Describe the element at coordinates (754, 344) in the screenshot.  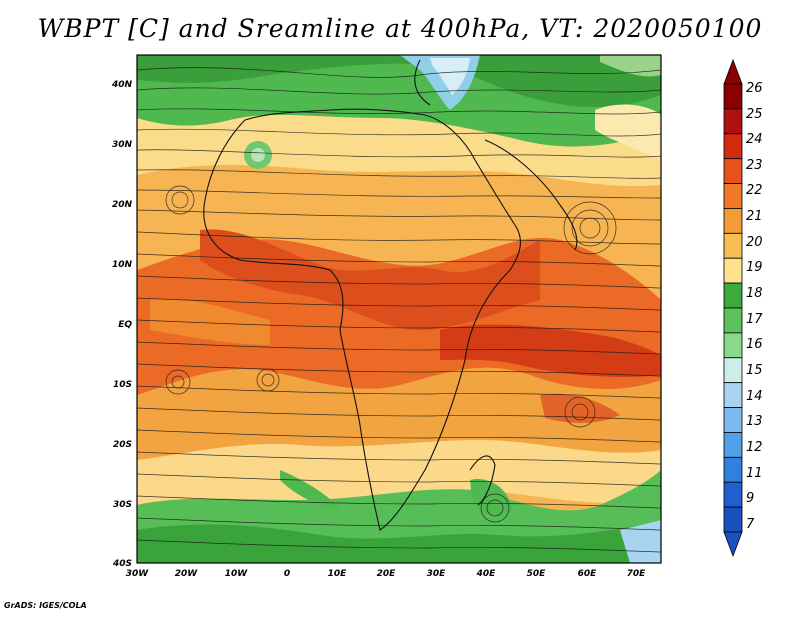
I see `colorbar-label: 16` at that location.